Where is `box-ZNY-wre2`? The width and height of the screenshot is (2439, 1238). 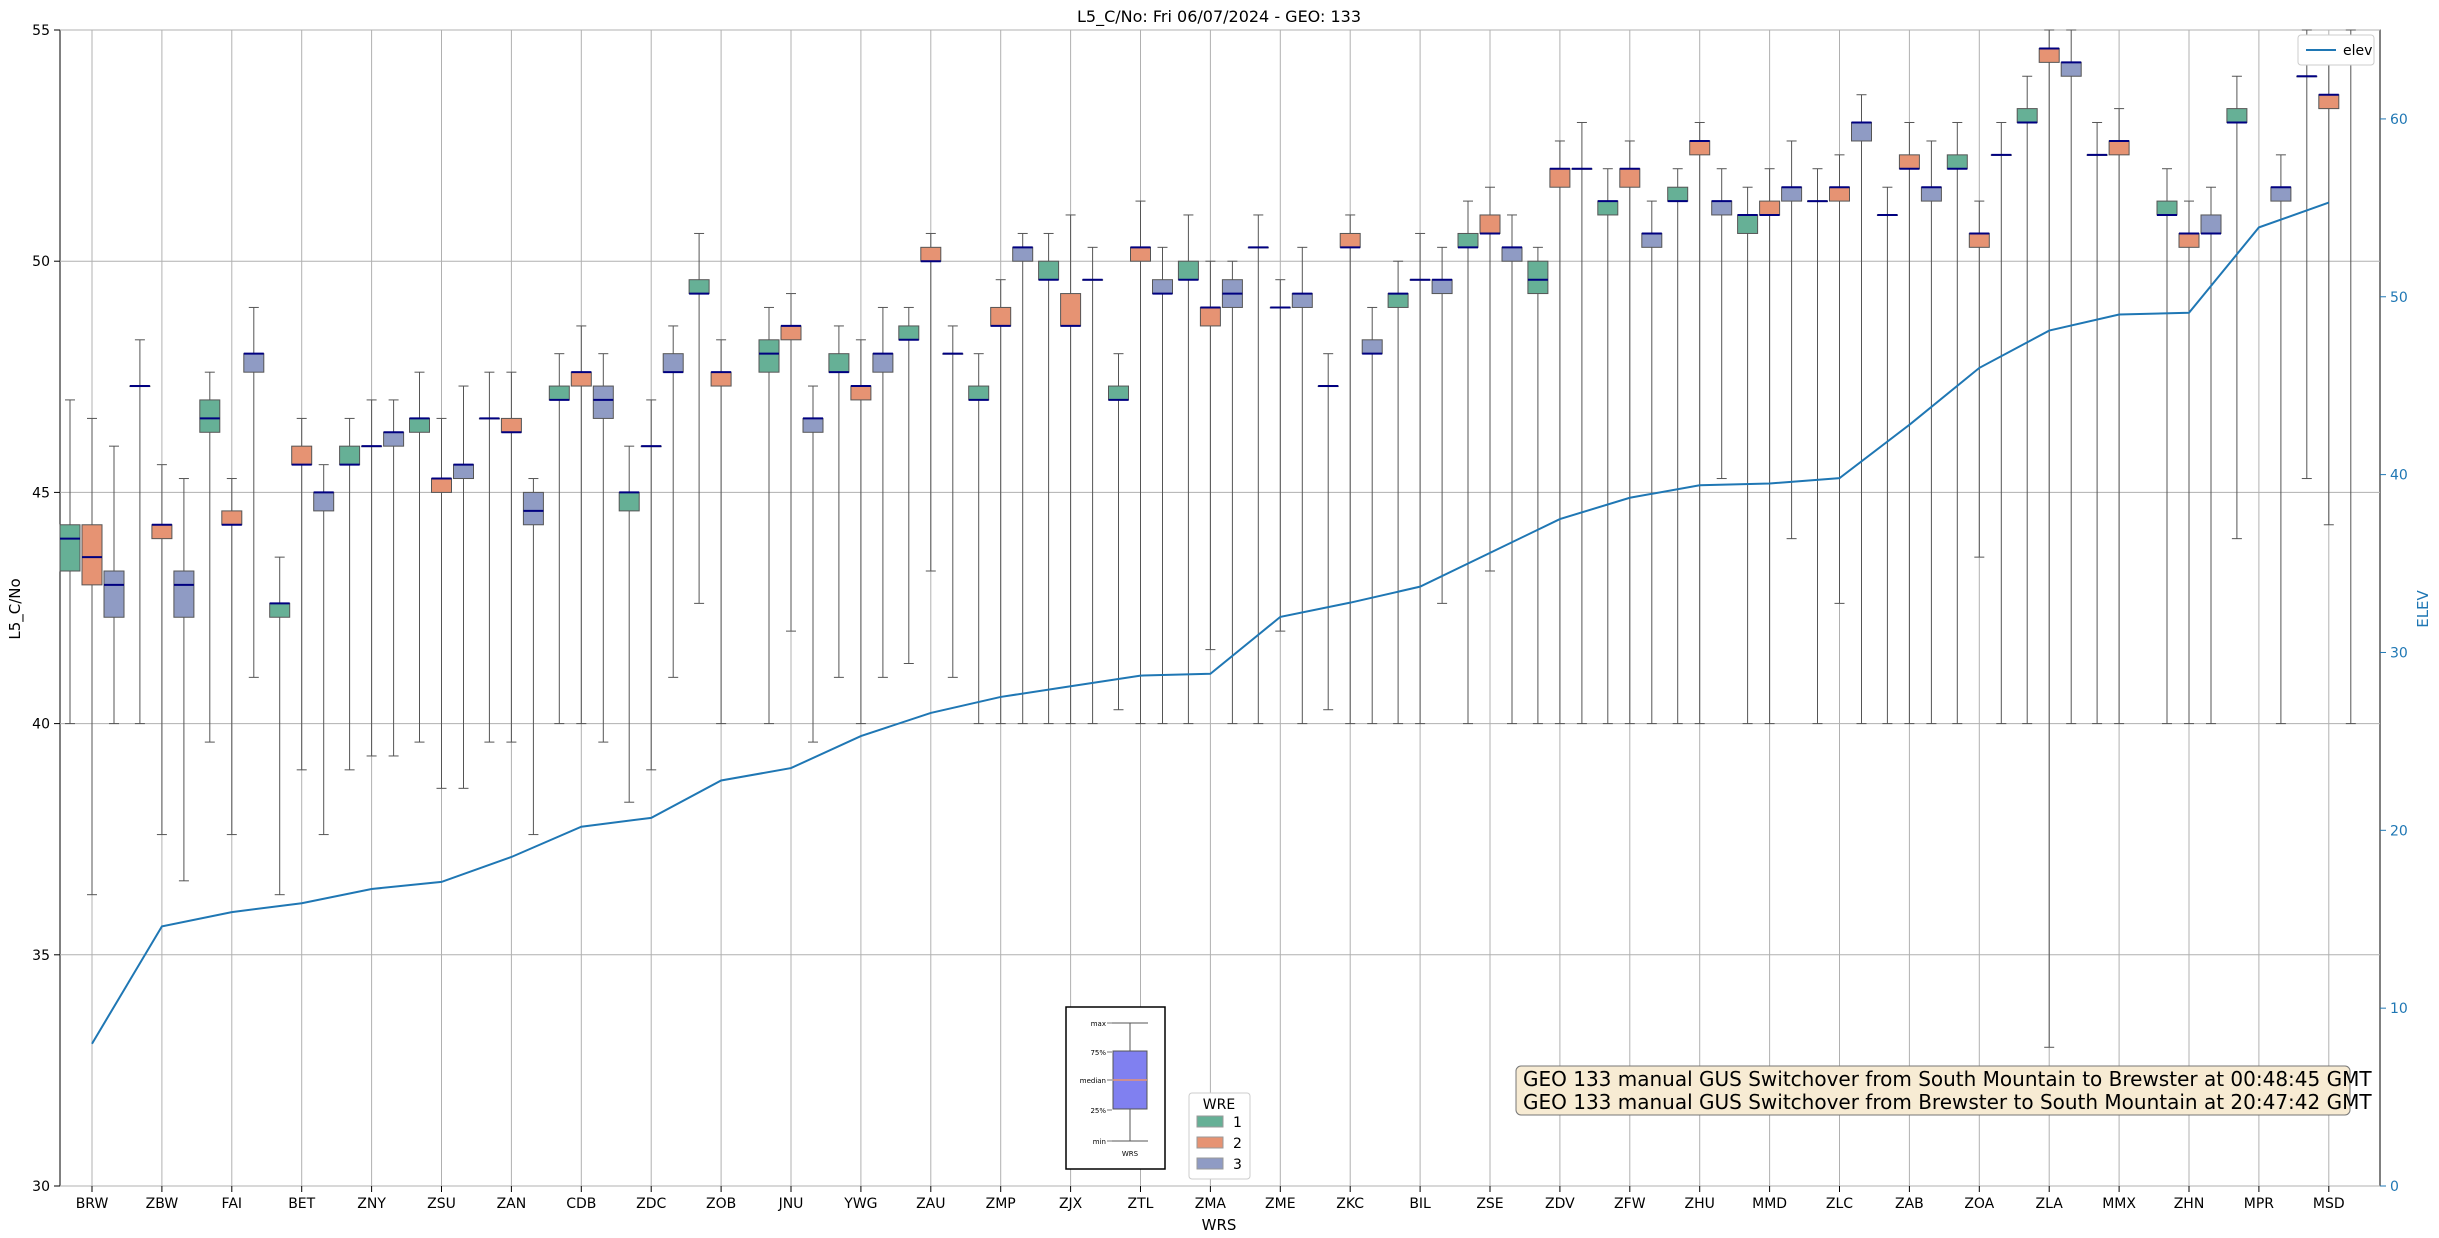
box-ZNY-wre2 is located at coordinates (372, 578).